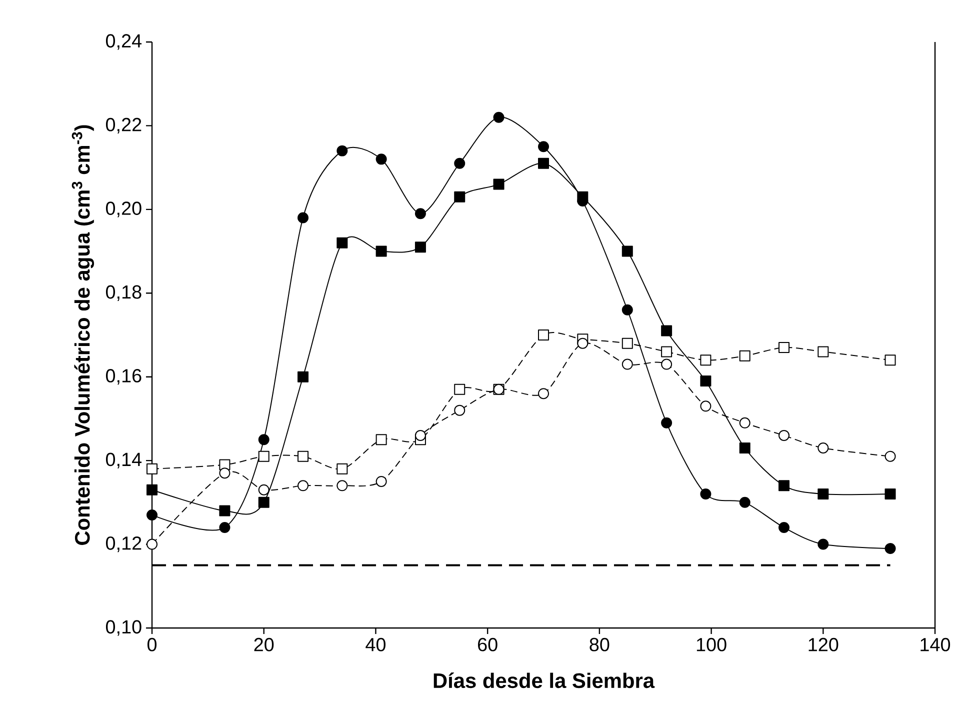  What do you see at coordinates (264, 645) in the screenshot?
I see `x-tick-label: 20` at bounding box center [264, 645].